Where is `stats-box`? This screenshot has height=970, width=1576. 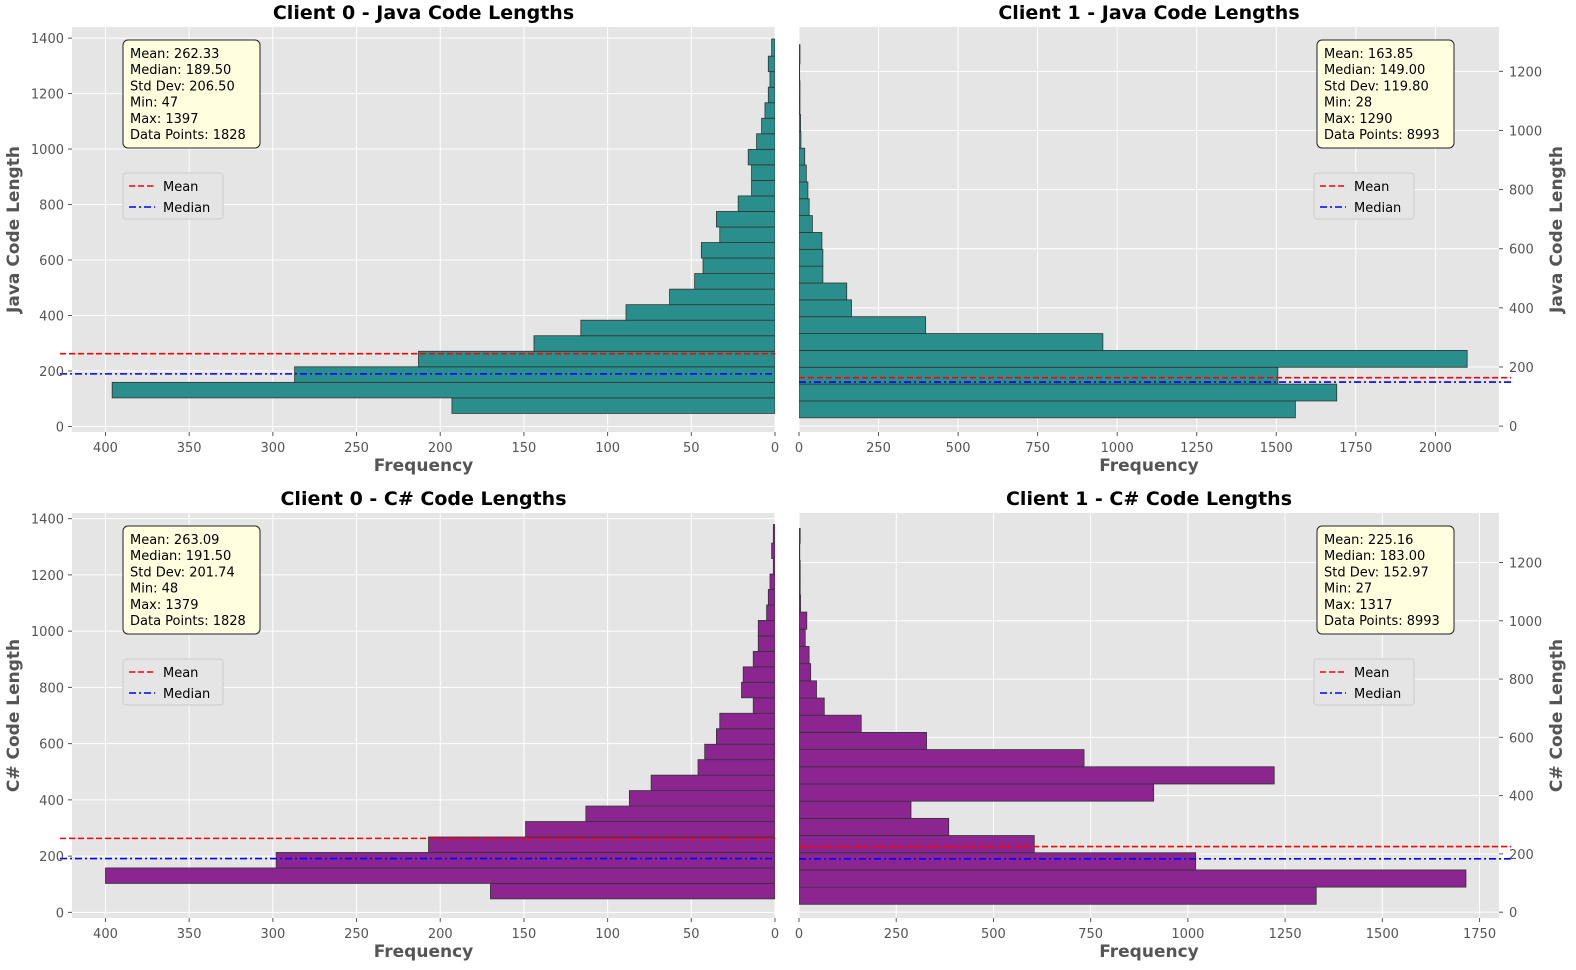 stats-box is located at coordinates (1385, 94).